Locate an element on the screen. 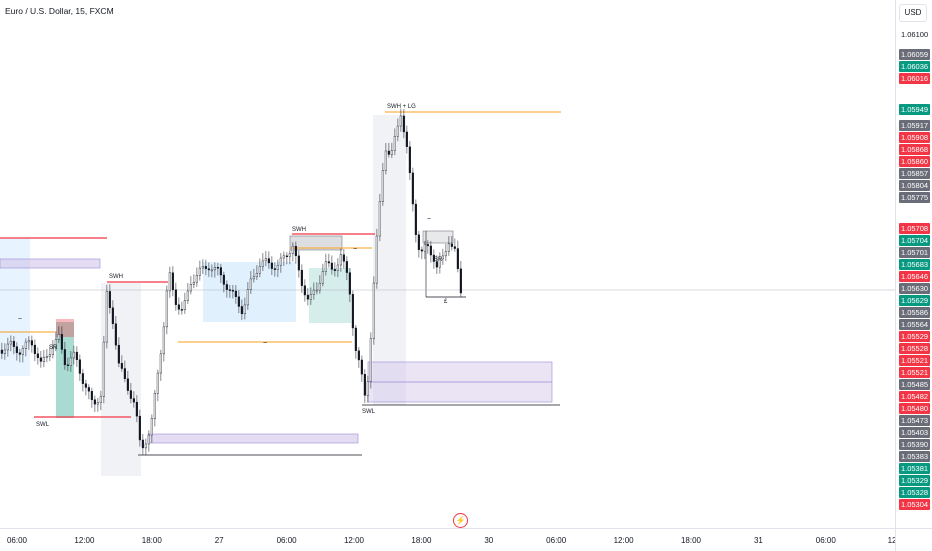 This screenshot has width=932, height=551. label-swh-lg: SWH + LG is located at coordinates (401, 107).